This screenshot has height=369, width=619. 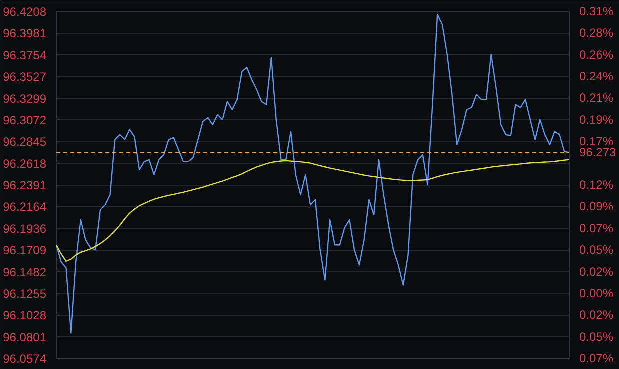 I want to click on y2-tick-label: 0.19%, so click(x=597, y=119).